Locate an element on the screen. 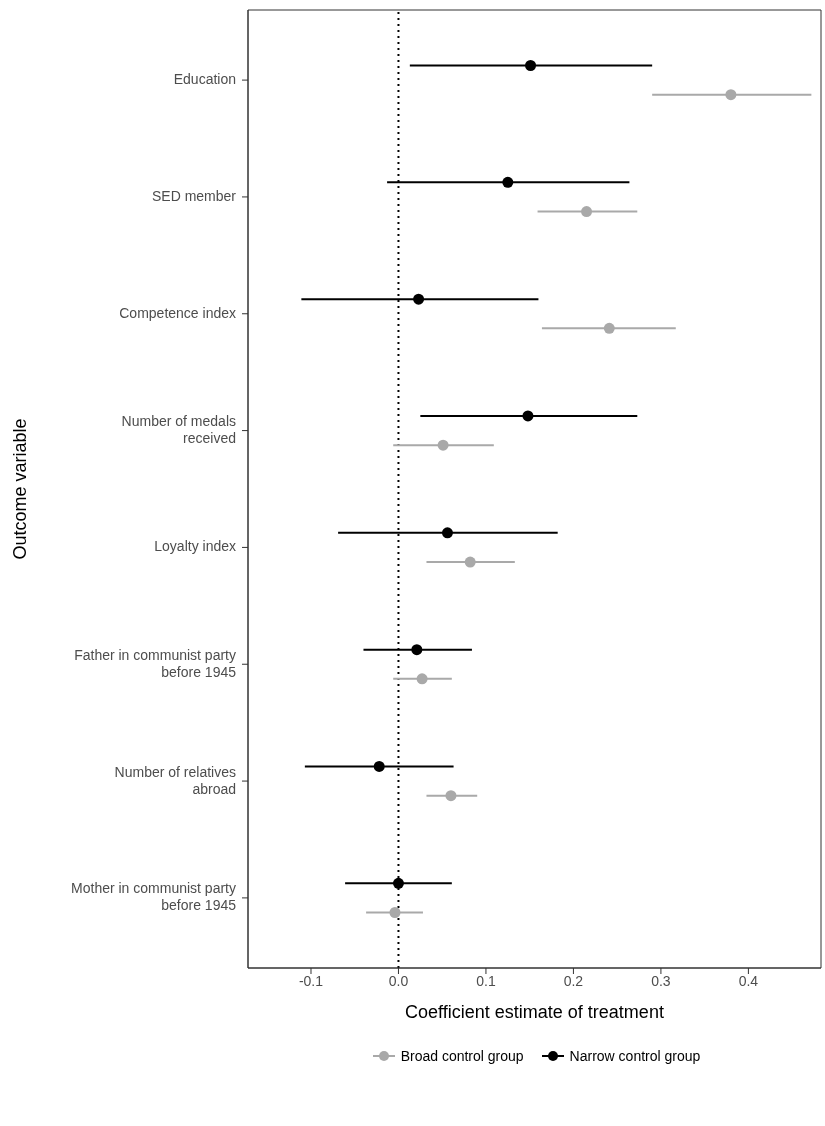 Image resolution: width=825 pixels, height=1126 pixels. legend-label: Narrow control group is located at coordinates (635, 1056).